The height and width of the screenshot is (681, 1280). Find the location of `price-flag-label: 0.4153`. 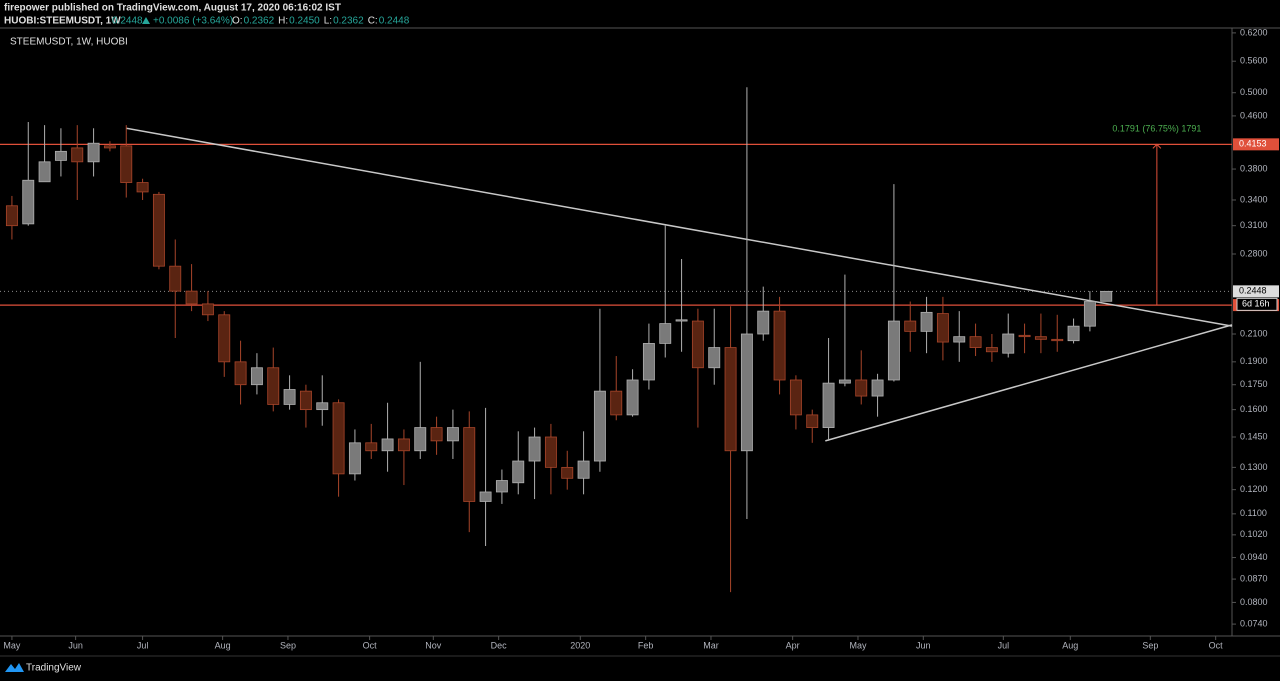

price-flag-label: 0.4153 is located at coordinates (1253, 144).